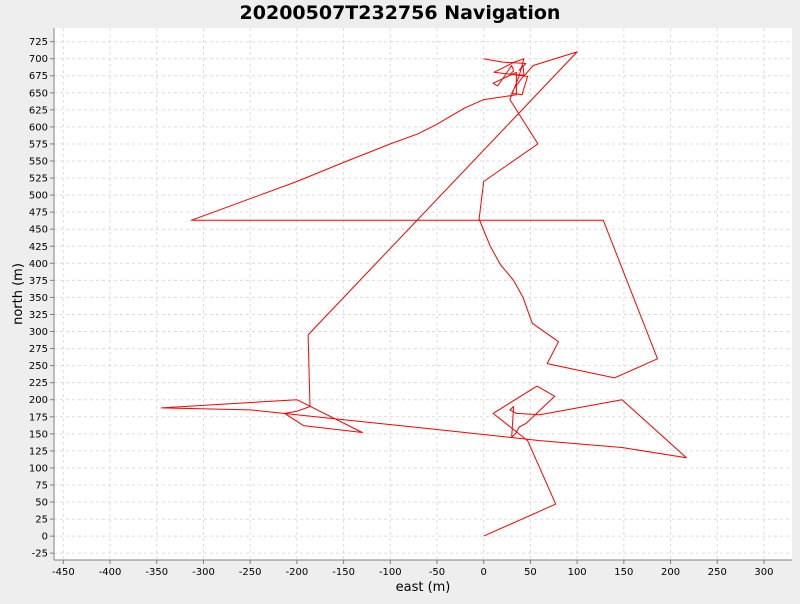 This screenshot has width=800, height=604. What do you see at coordinates (38, 400) in the screenshot?
I see `y-tick-label: 200` at bounding box center [38, 400].